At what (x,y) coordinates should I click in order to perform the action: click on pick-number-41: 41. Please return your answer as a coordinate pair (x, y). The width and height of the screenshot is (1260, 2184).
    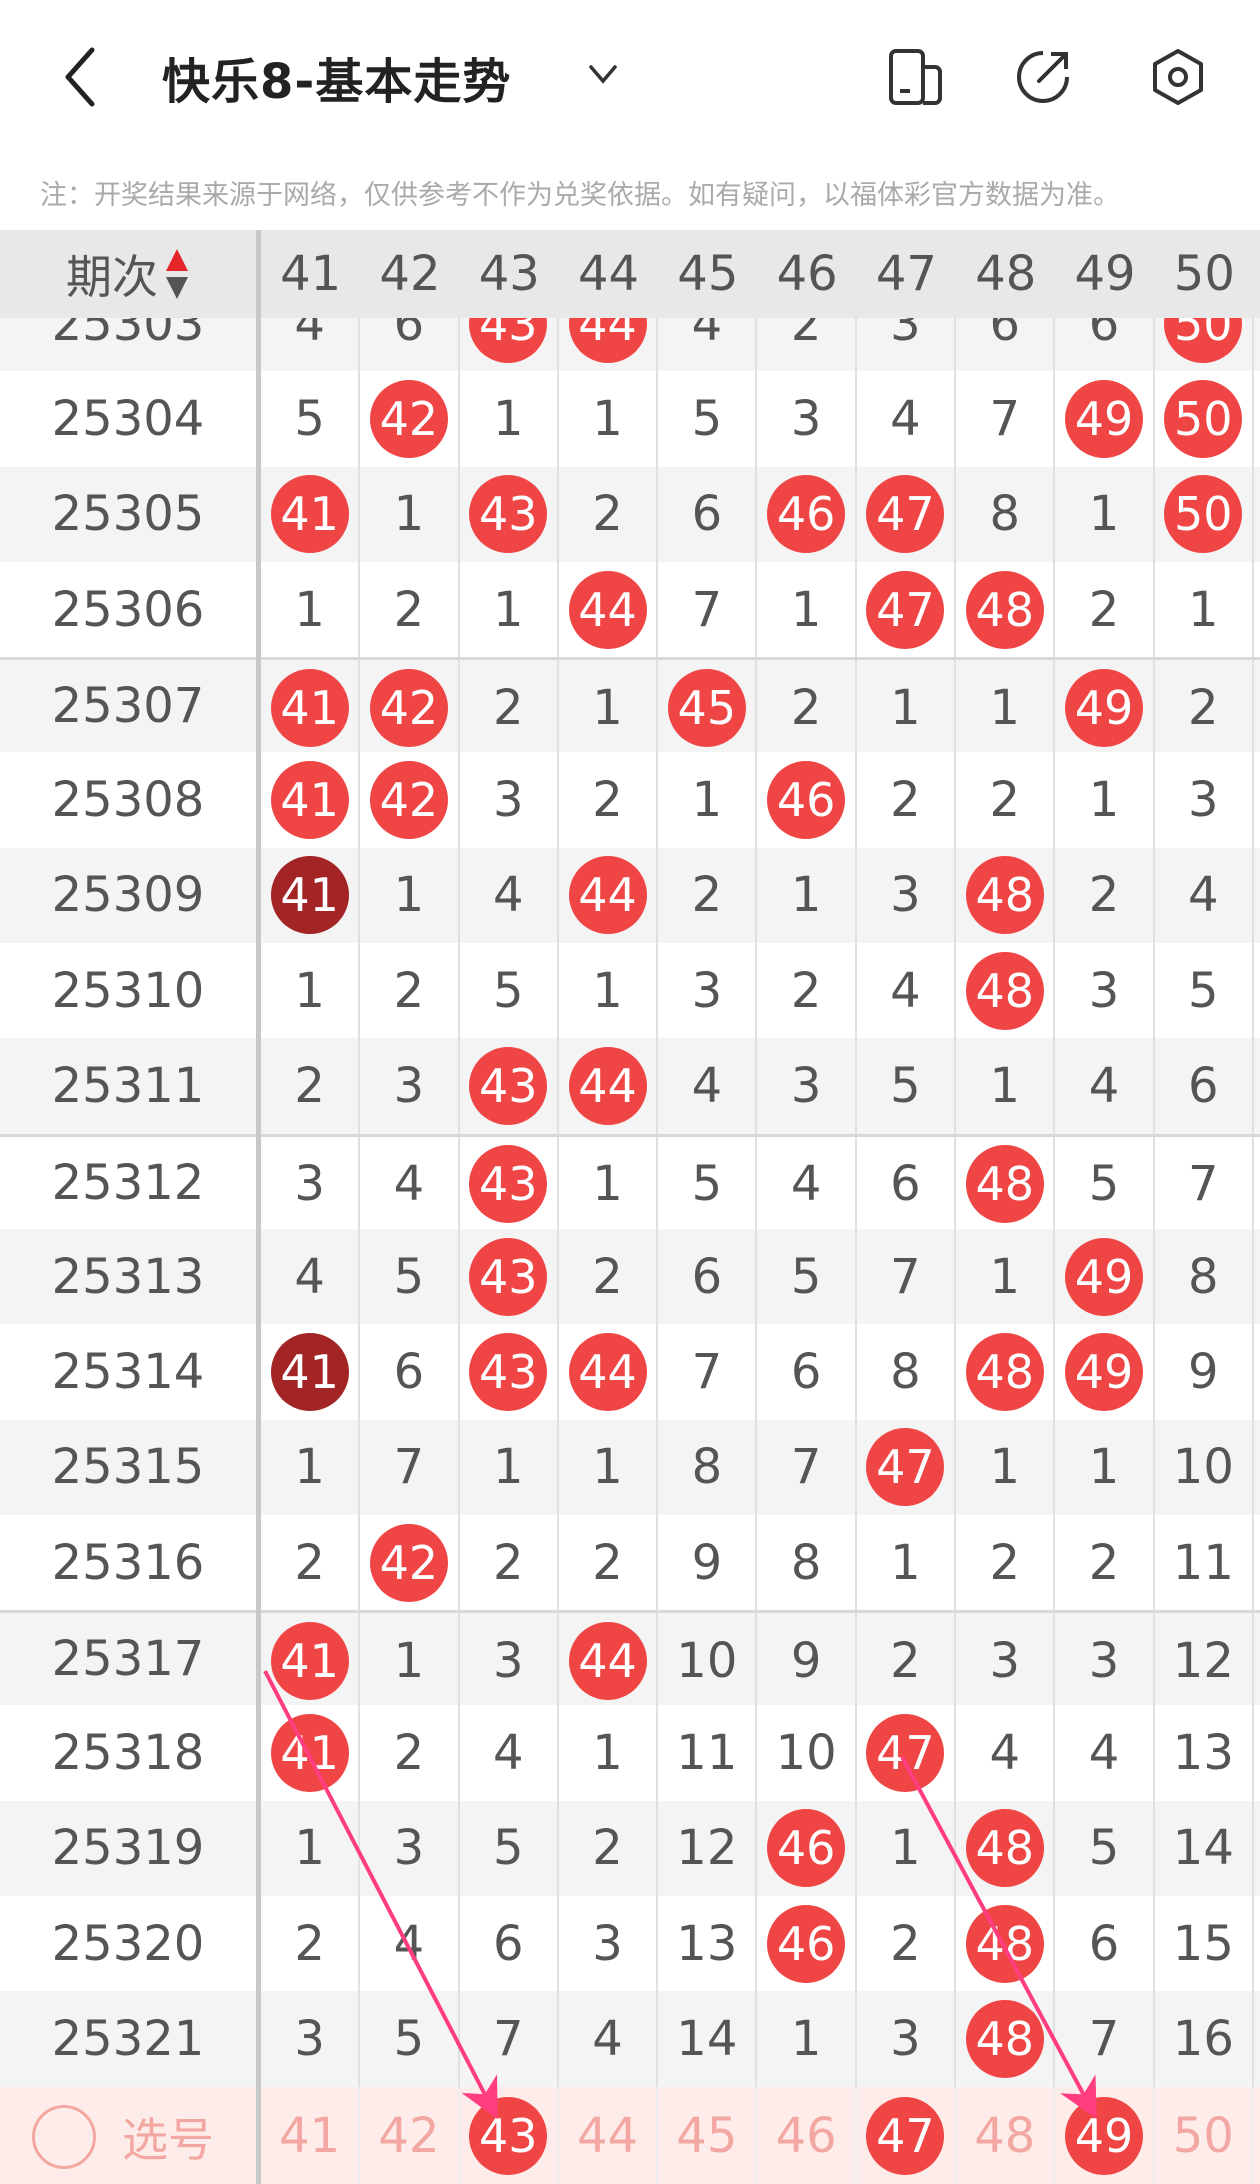
    Looking at the image, I should click on (311, 2135).